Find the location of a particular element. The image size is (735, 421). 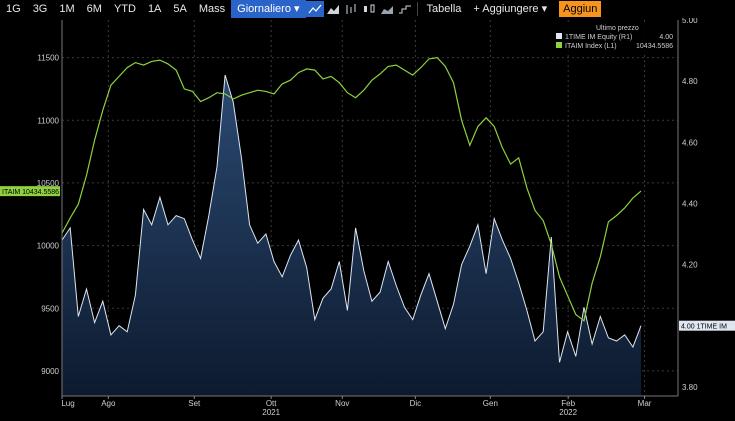

itaim-value-tag: ITAIM 10434.5586 is located at coordinates (30, 192).